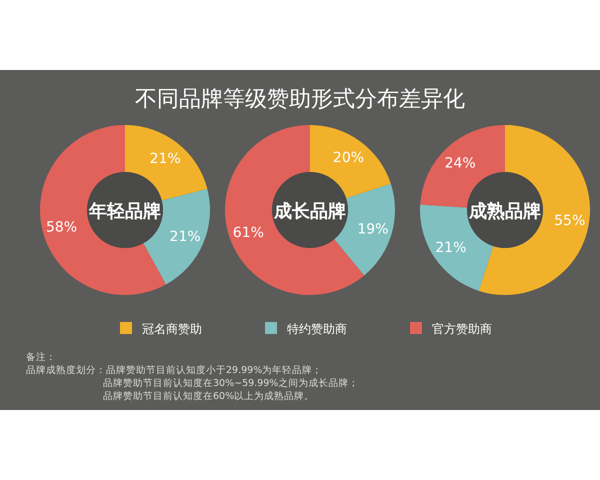  I want to click on data-label: 55%, so click(570, 221).